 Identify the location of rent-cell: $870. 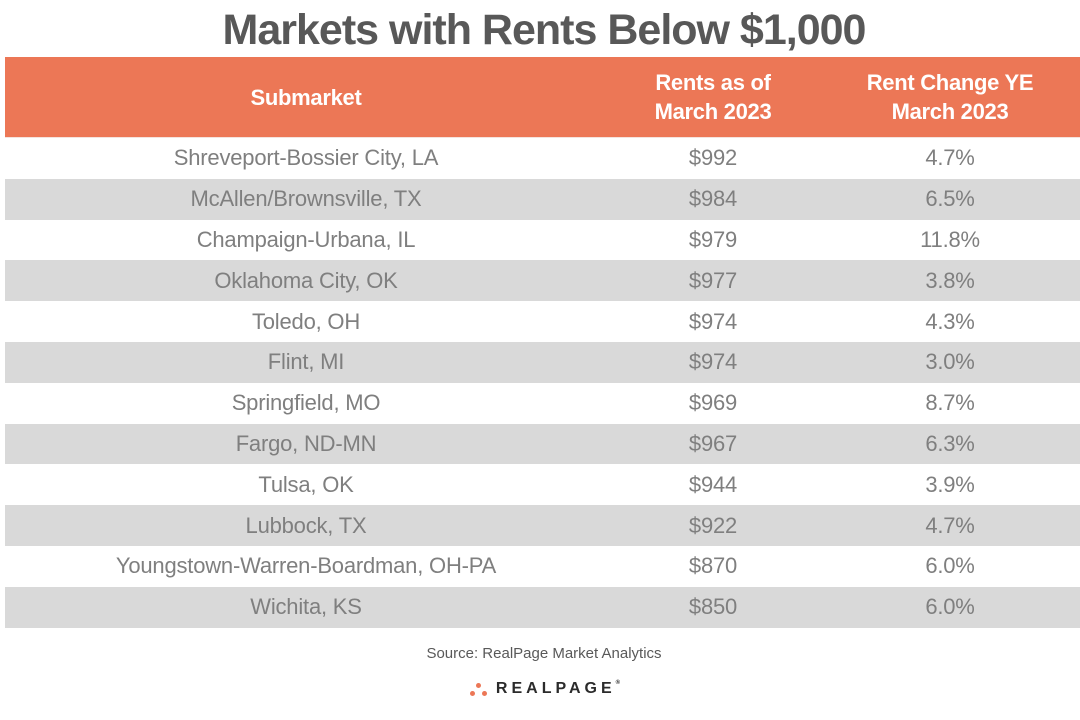
(713, 566).